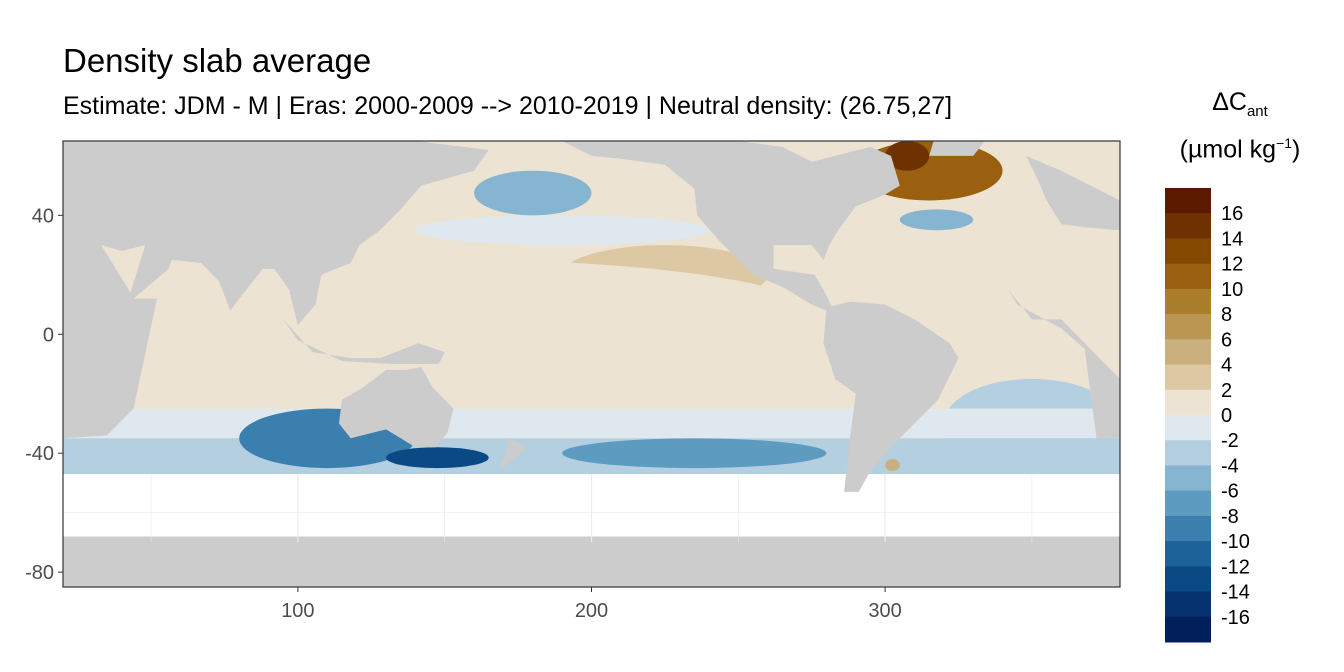  Describe the element at coordinates (1284, 143) in the screenshot. I see `legend-unit-superscript: −1` at that location.